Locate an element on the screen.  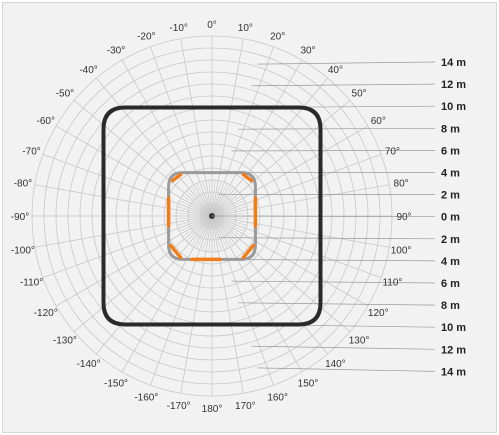
angle-label: 80° is located at coordinates (401, 184).